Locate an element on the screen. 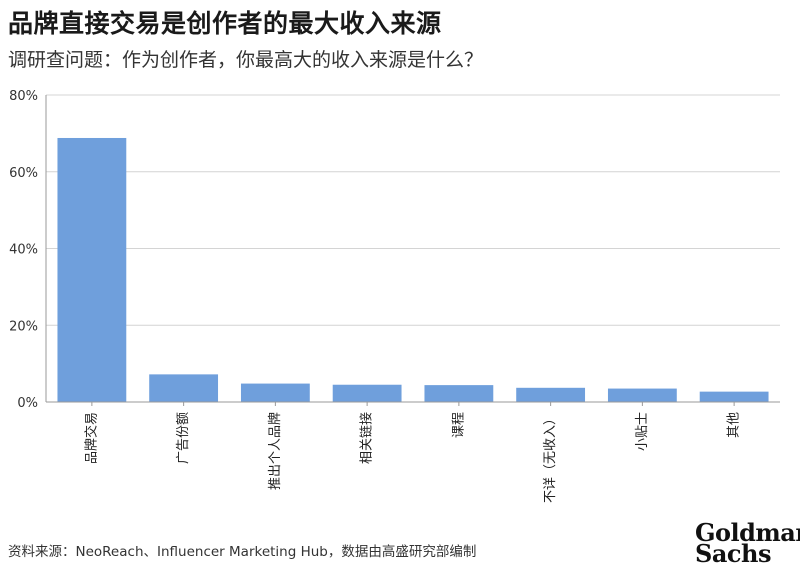 This screenshot has width=800, height=579. x-tick-label: 品牌交易 is located at coordinates (91, 438).